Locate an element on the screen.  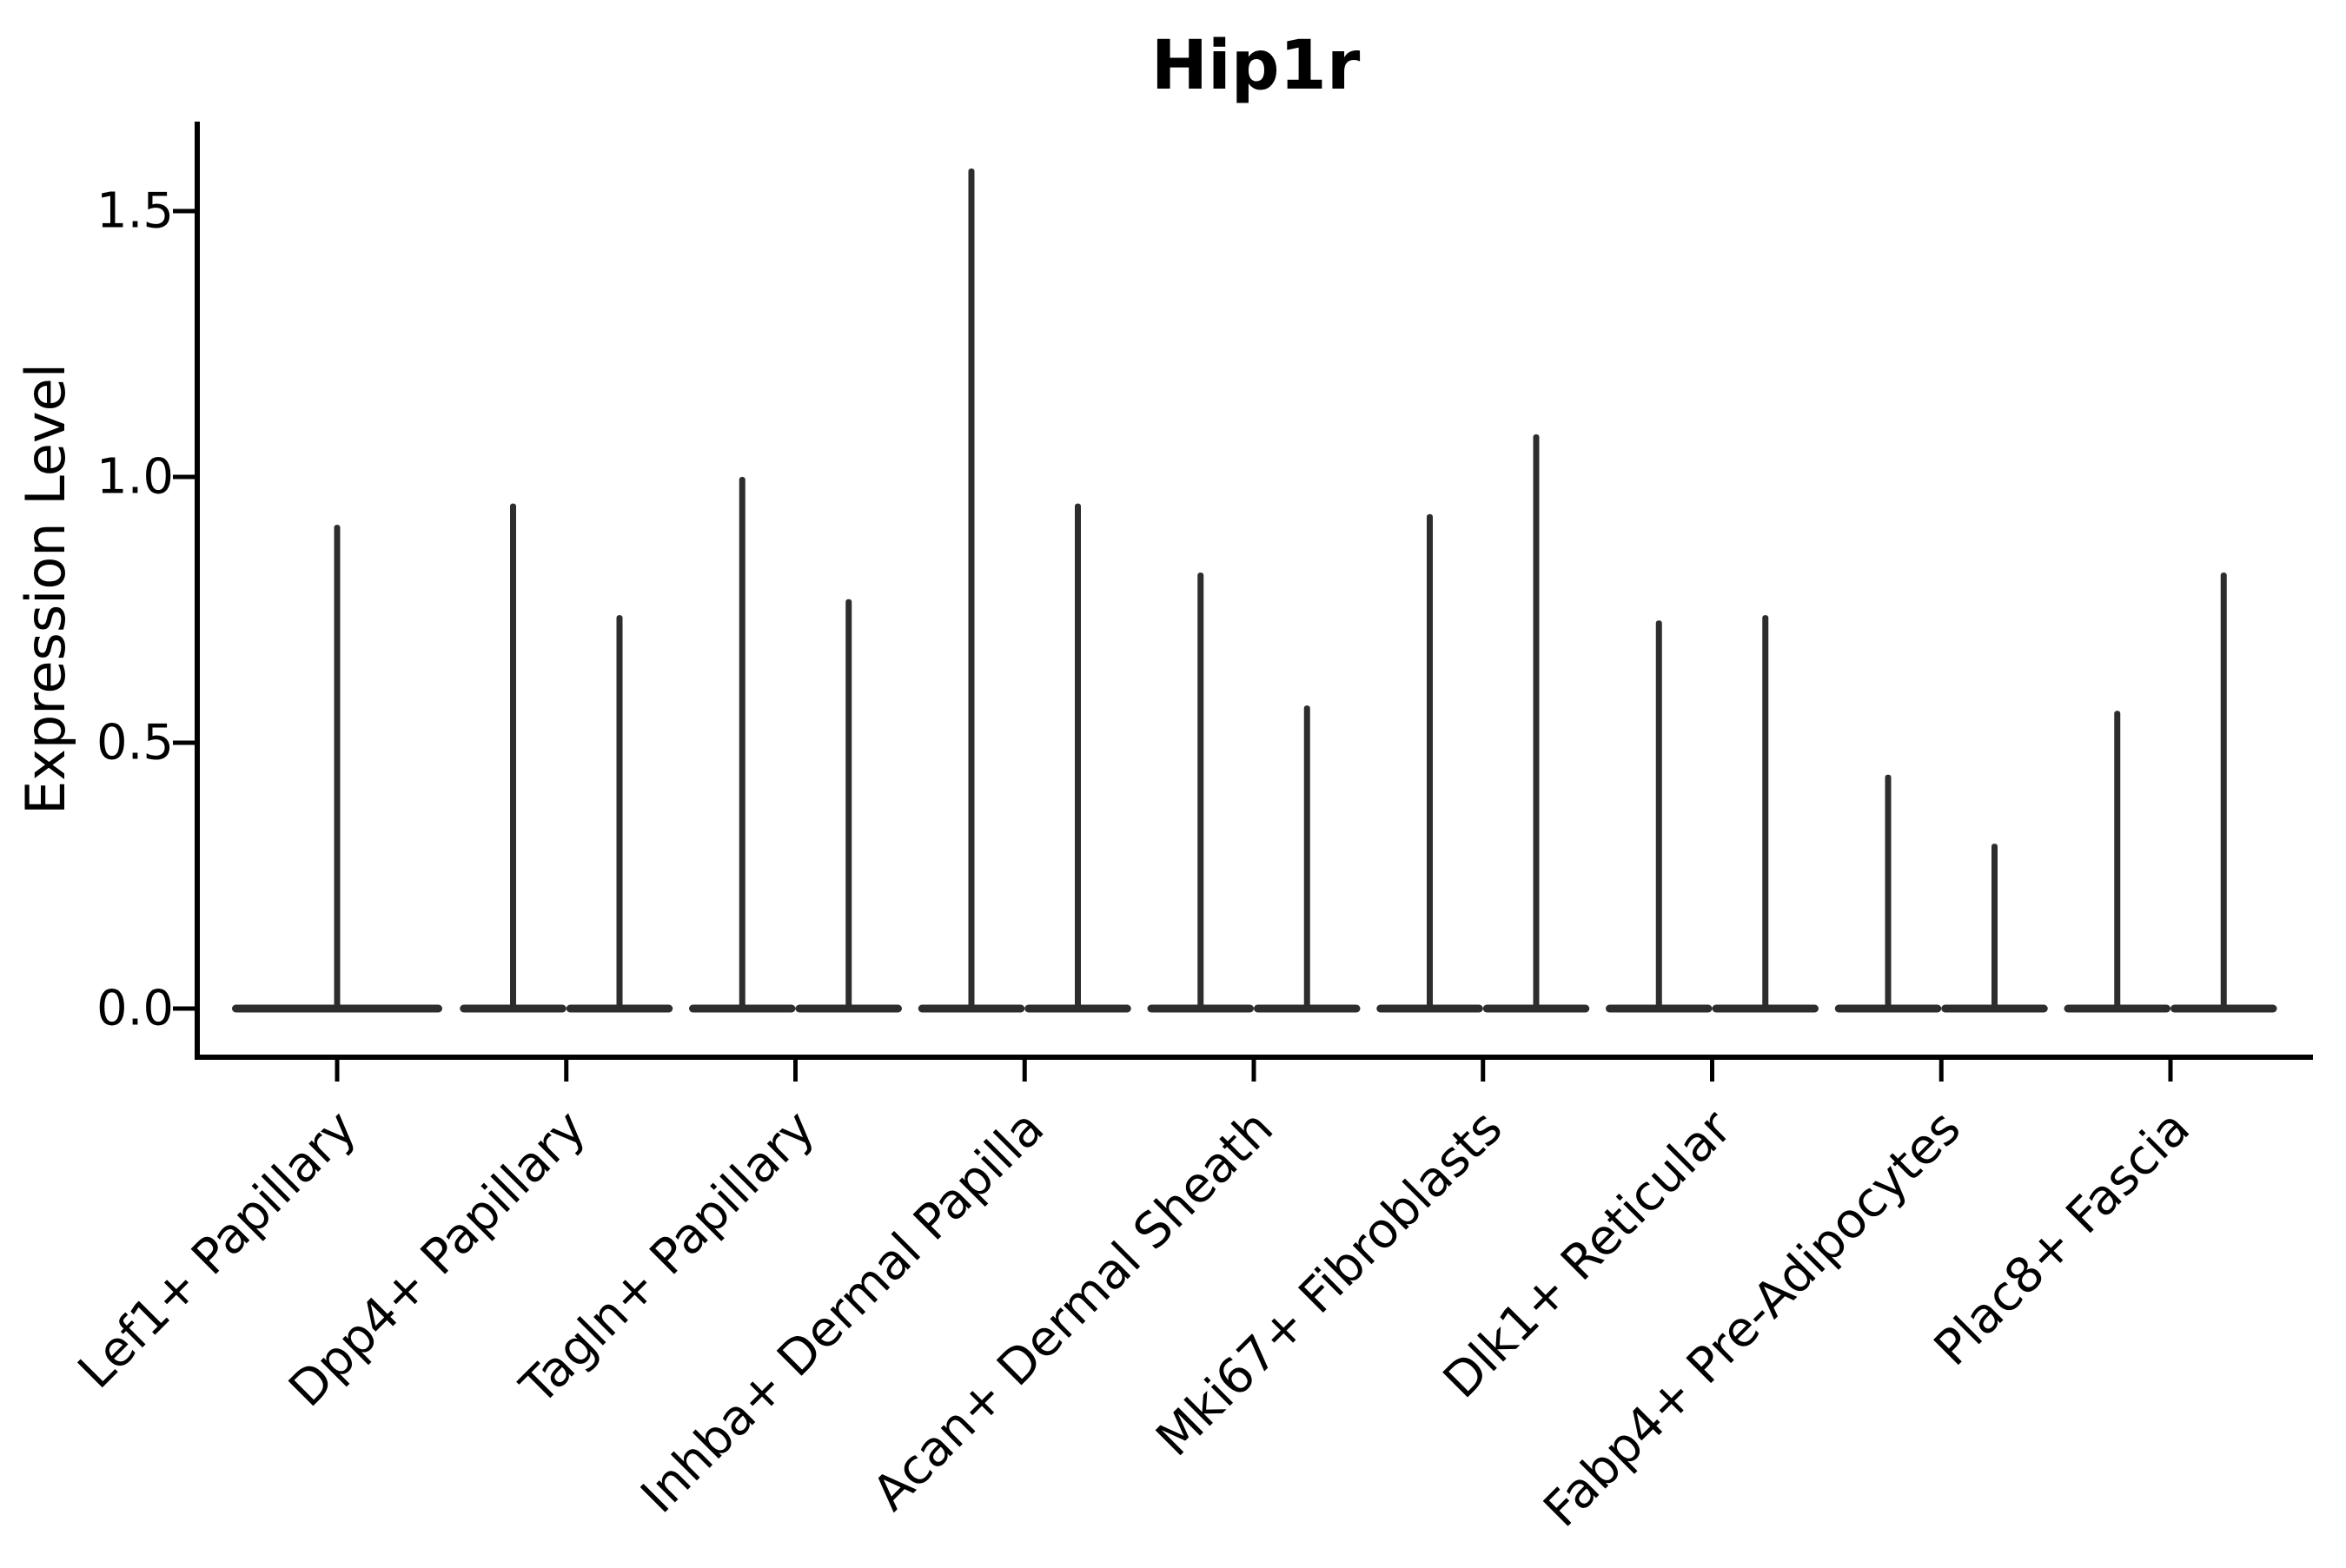
y-tick-labels-group: 0.0 0.5 1.0 1.5 is located at coordinates (146, 610).